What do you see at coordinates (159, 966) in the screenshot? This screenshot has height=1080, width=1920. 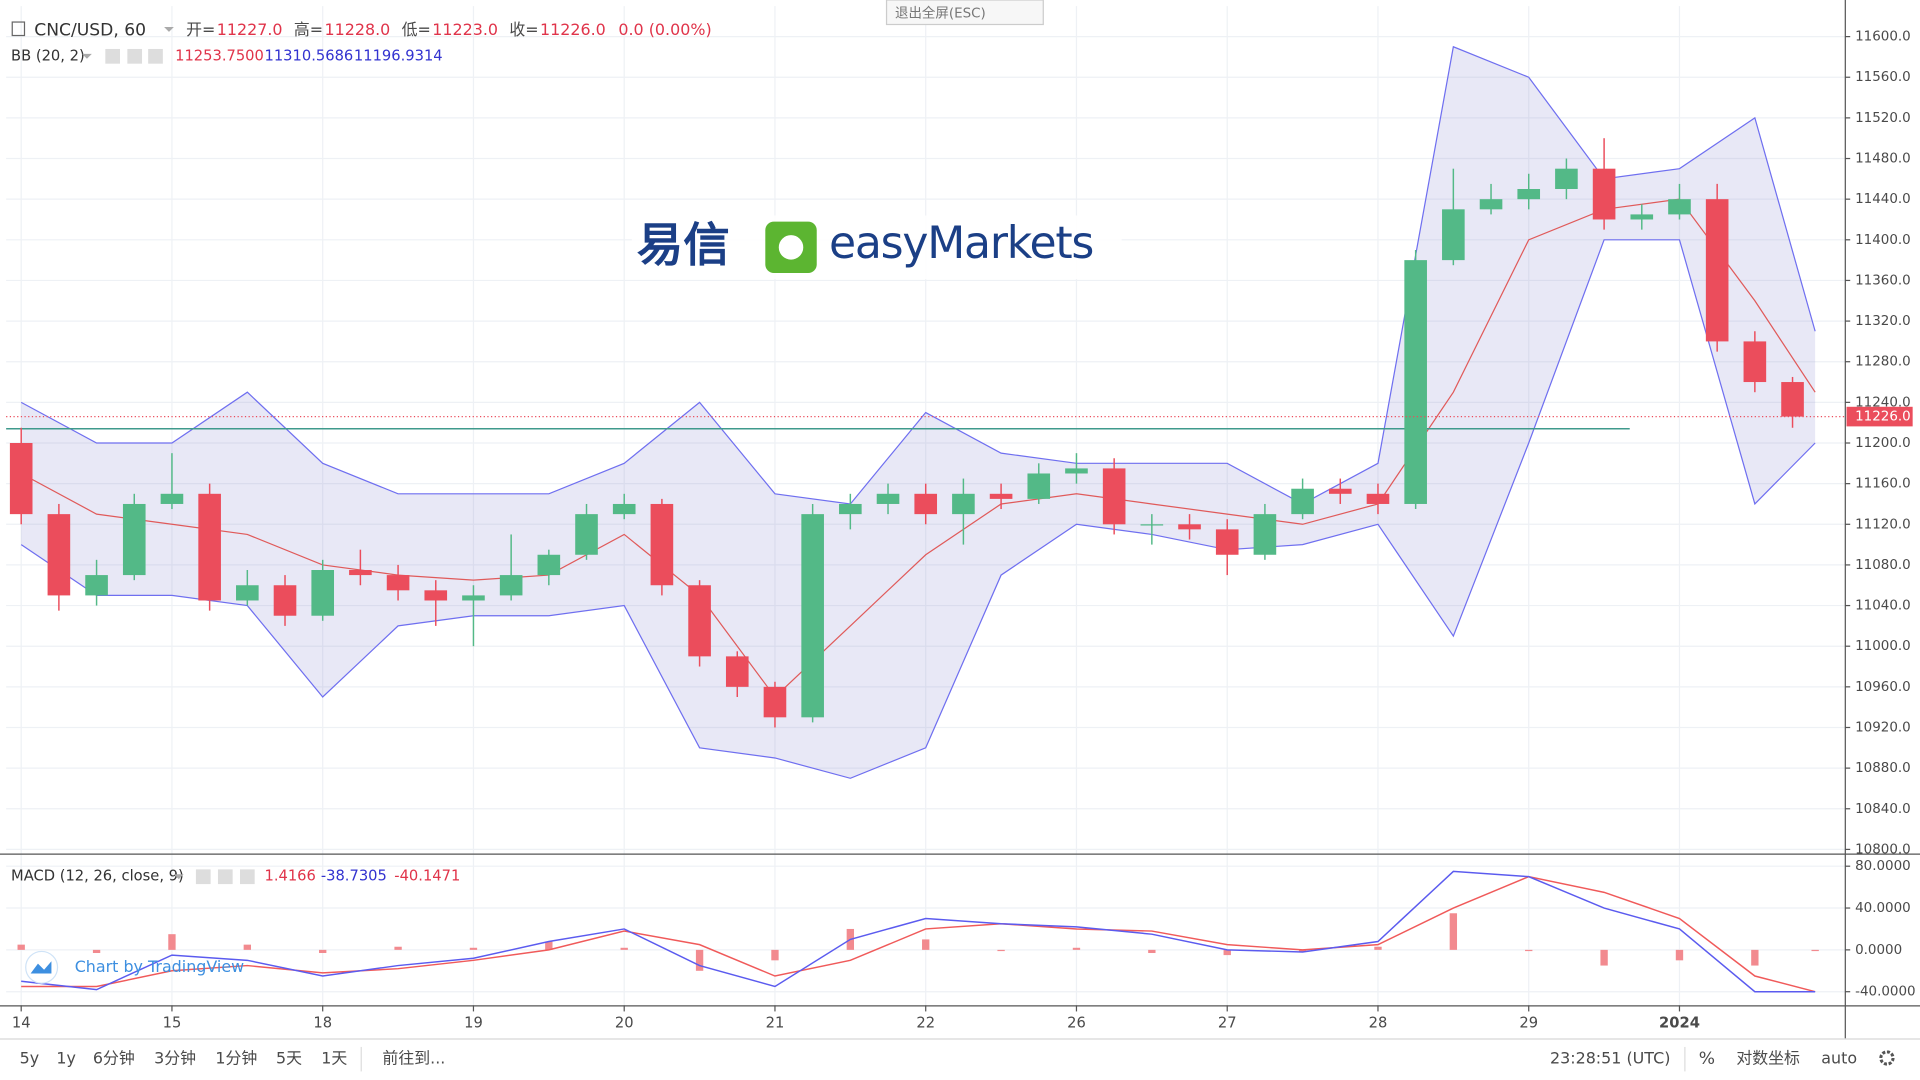 I see `watermark-text: Chart by TradingView` at bounding box center [159, 966].